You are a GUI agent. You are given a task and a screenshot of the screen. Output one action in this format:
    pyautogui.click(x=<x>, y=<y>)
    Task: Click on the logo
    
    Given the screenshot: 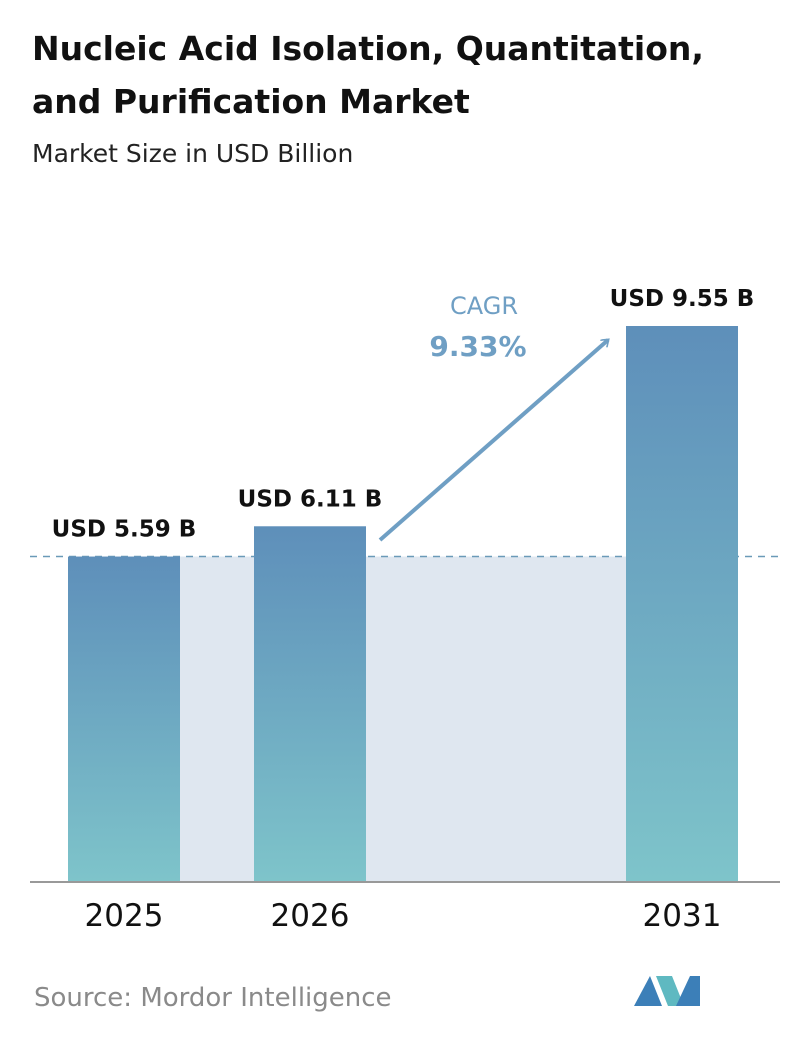 What is the action you would take?
    pyautogui.click(x=667, y=991)
    